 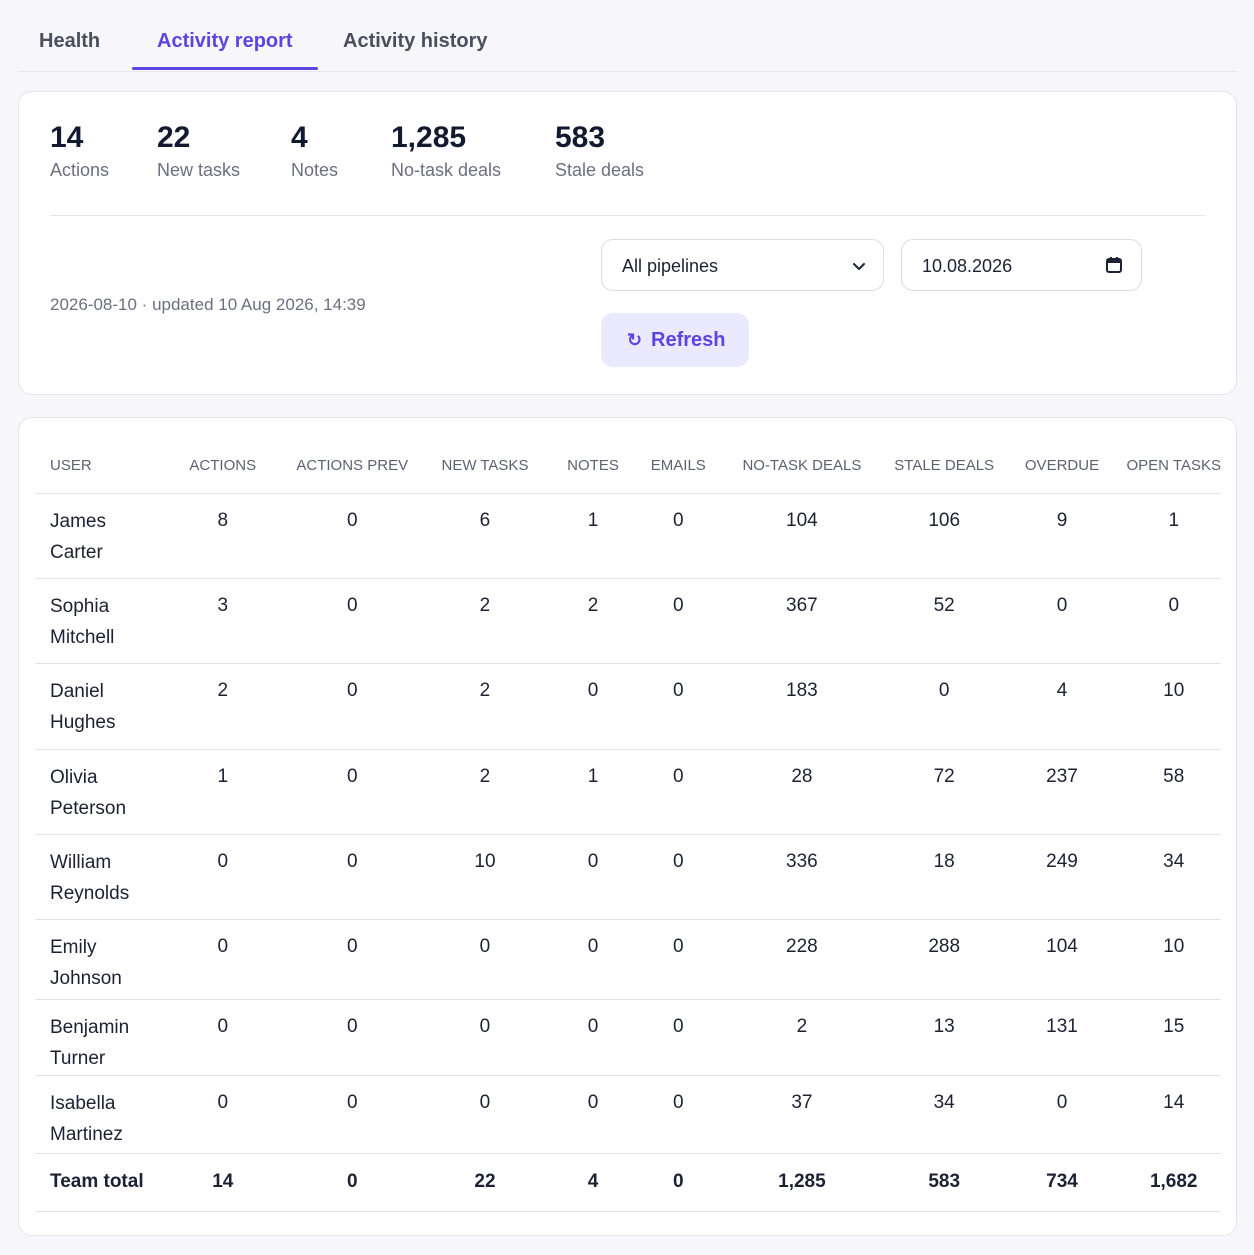 What do you see at coordinates (352, 466) in the screenshot?
I see `column-header-actions-prev: Actions prev` at bounding box center [352, 466].